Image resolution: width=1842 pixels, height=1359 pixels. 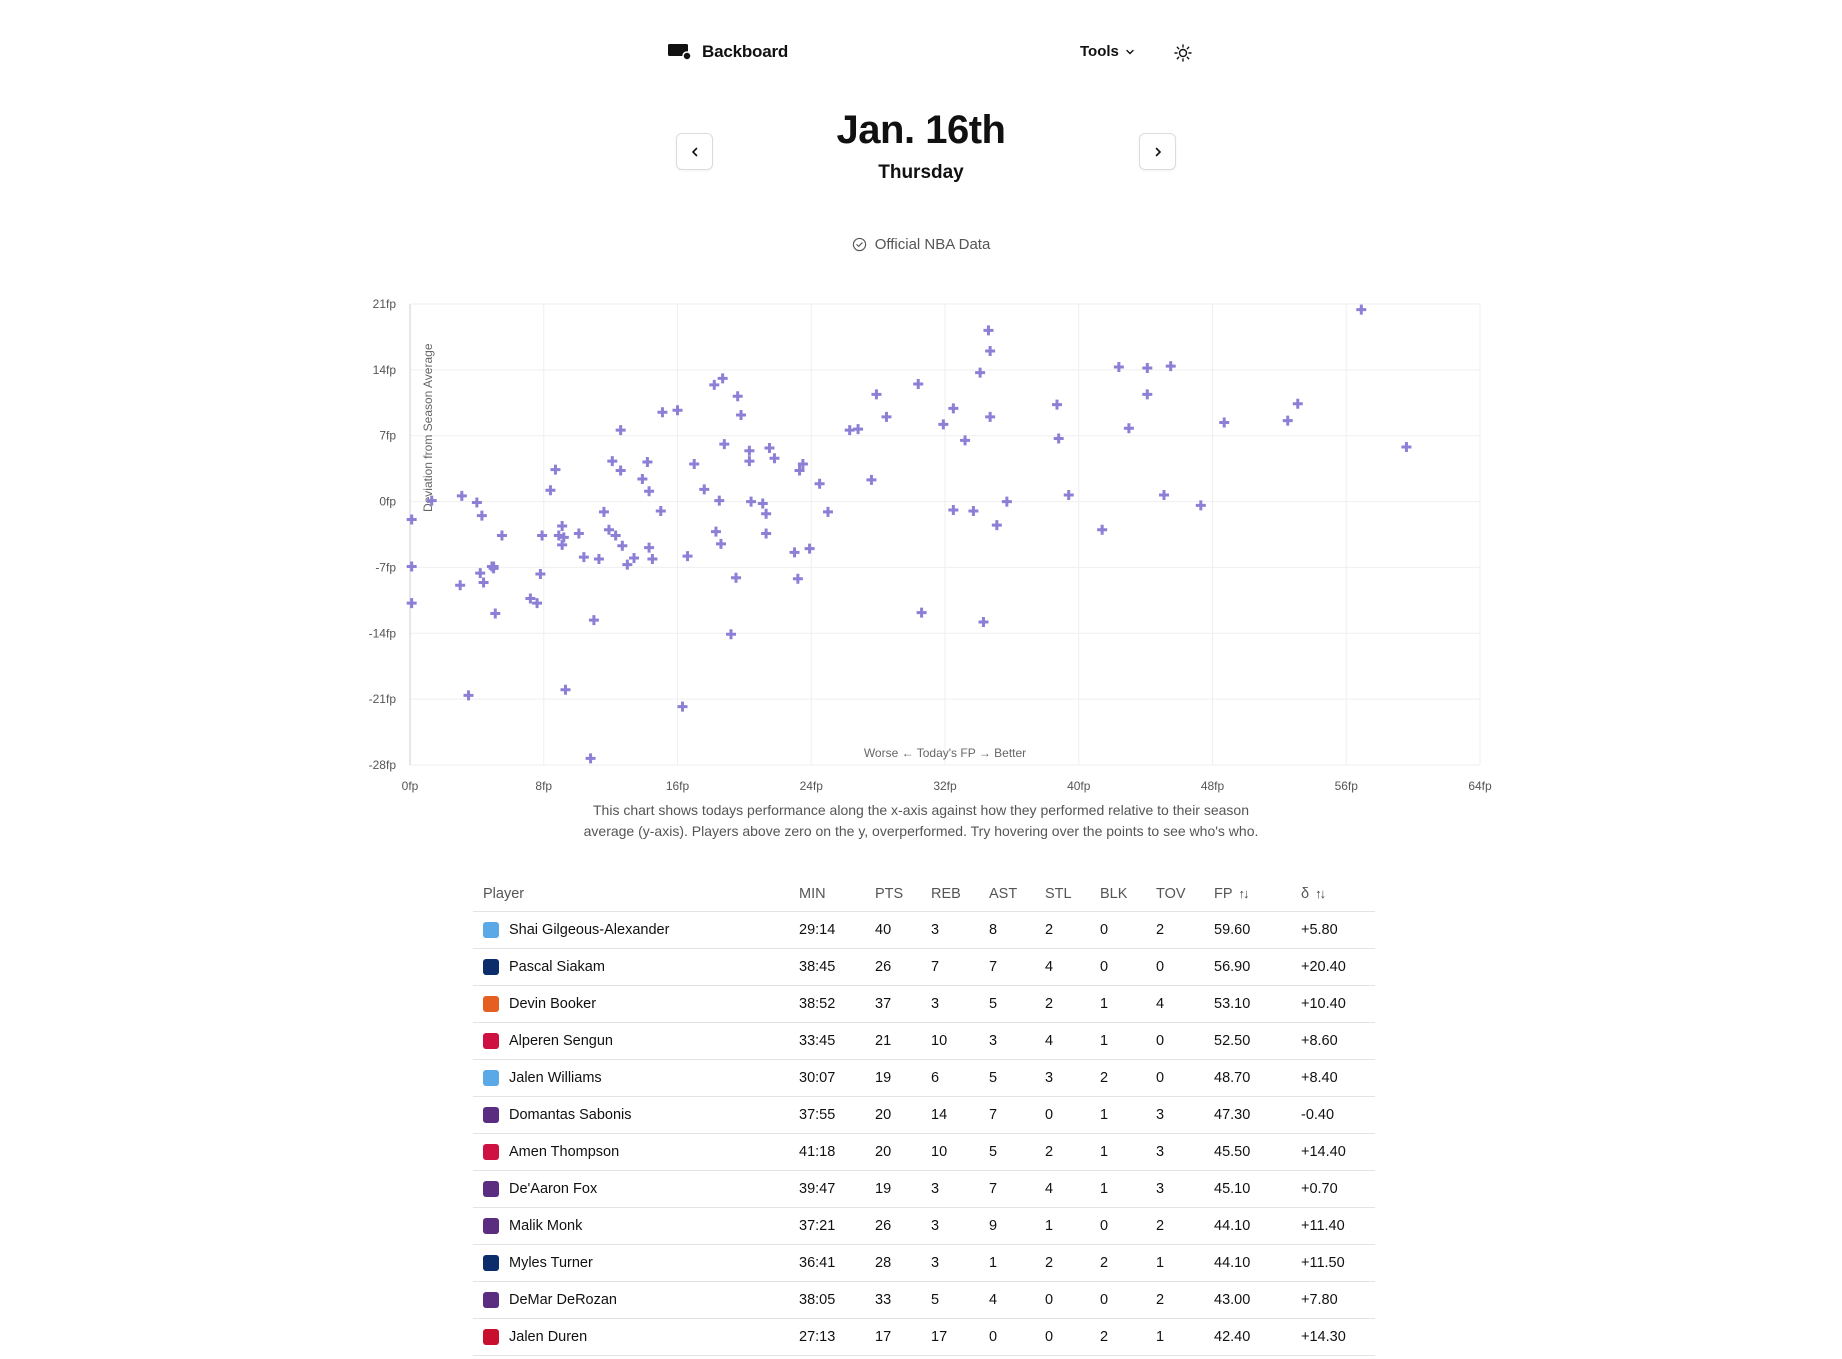 What do you see at coordinates (1257, 894) in the screenshot?
I see `column-header-fp: FP ↑↓` at bounding box center [1257, 894].